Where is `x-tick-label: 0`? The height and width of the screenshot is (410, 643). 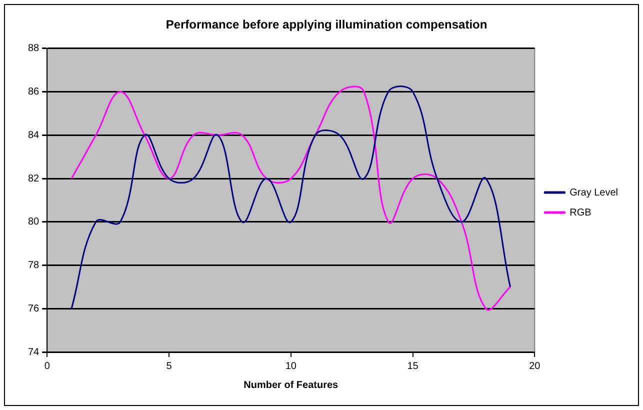
x-tick-label: 0 is located at coordinates (47, 366).